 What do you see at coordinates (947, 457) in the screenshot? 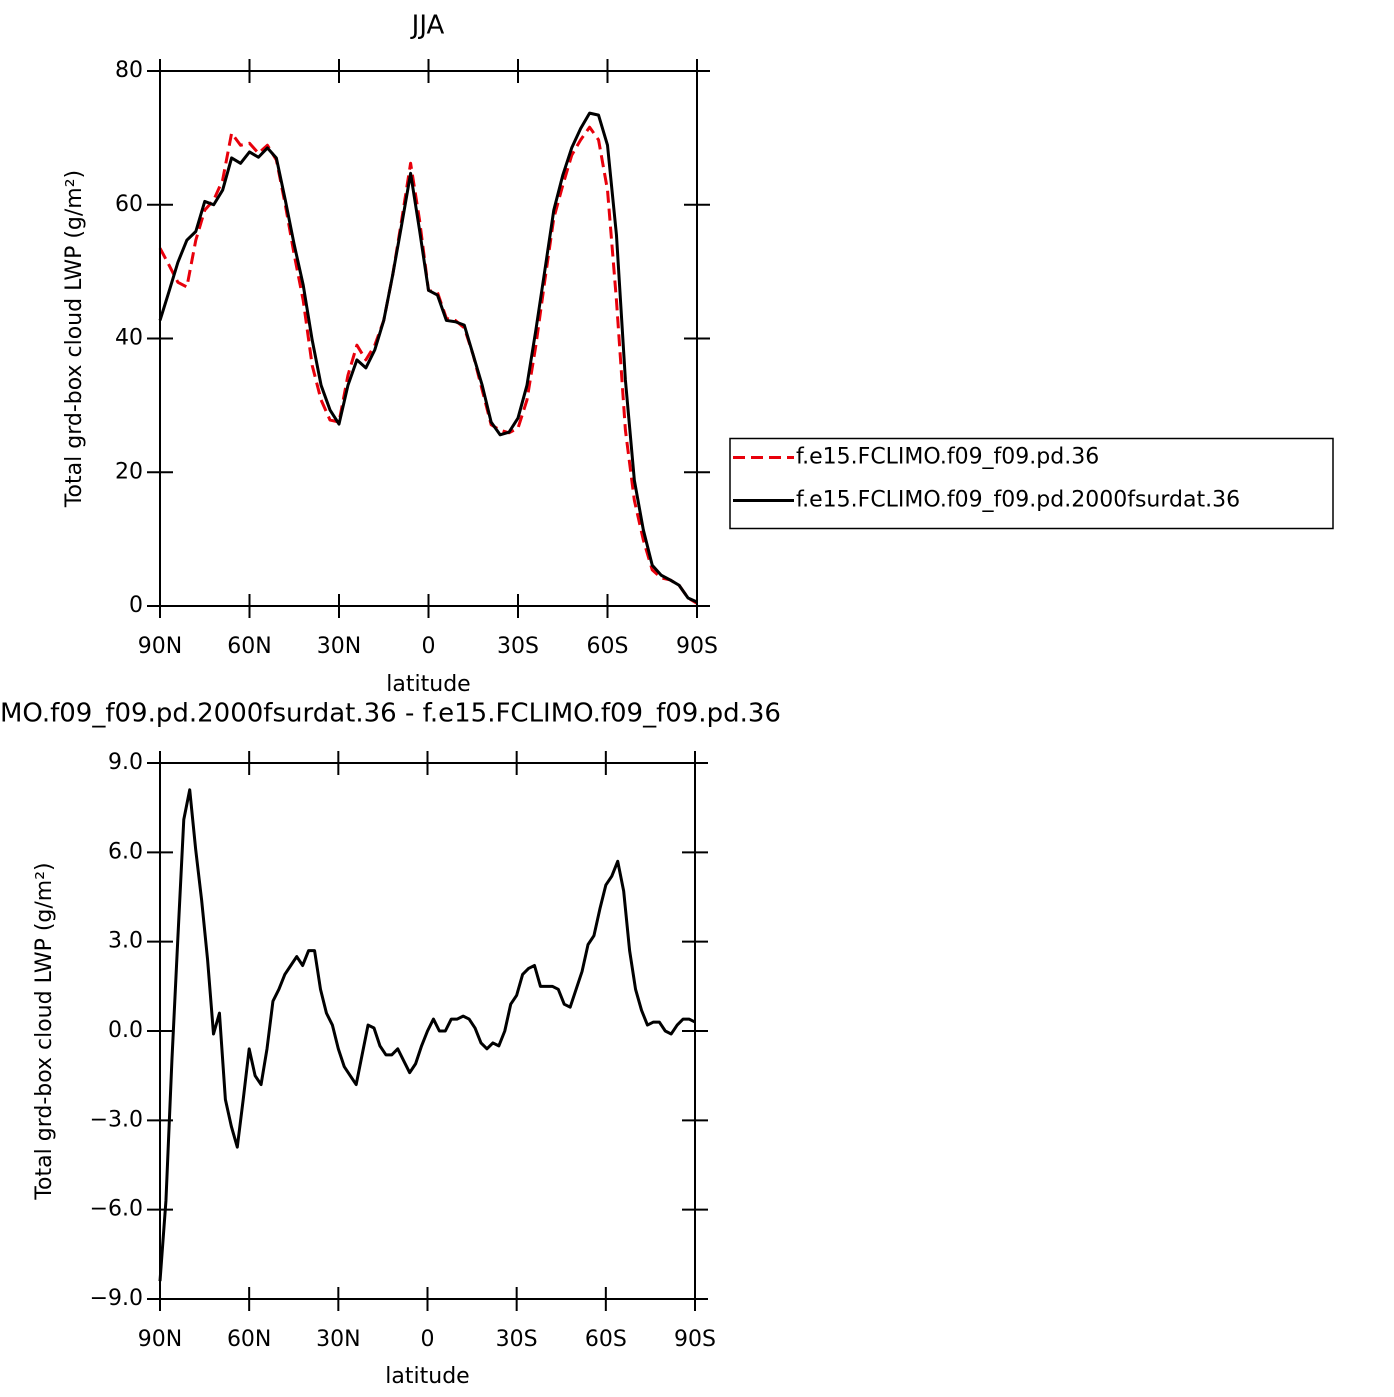
I see `legend-label: f.e15.FCLIMO.f09_f09.pd.36` at bounding box center [947, 457].